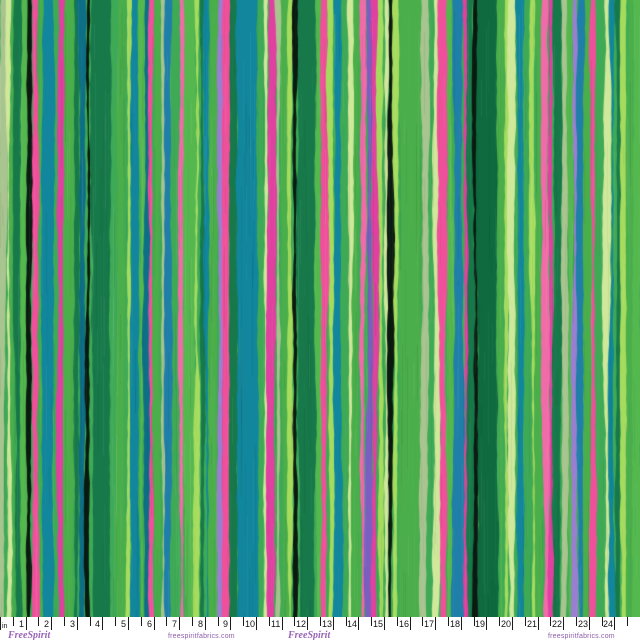 The image size is (640, 640). Describe the element at coordinates (98, 624) in the screenshot. I see `ruler-number-label: 4` at that location.